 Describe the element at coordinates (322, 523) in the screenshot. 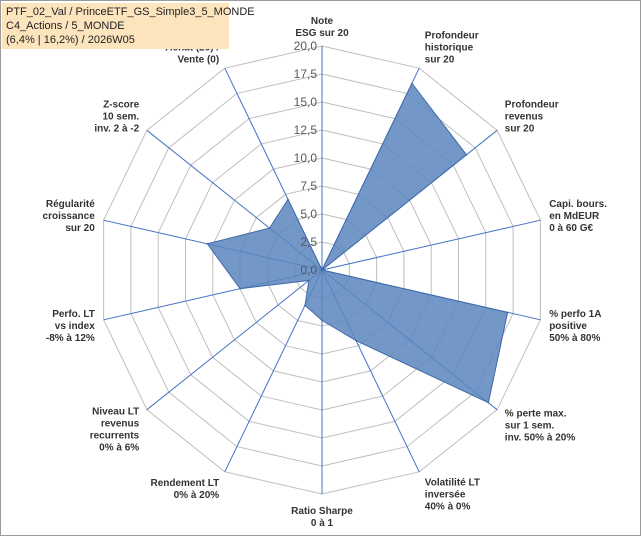

I see `axis-label-line: 0 à 1` at that location.